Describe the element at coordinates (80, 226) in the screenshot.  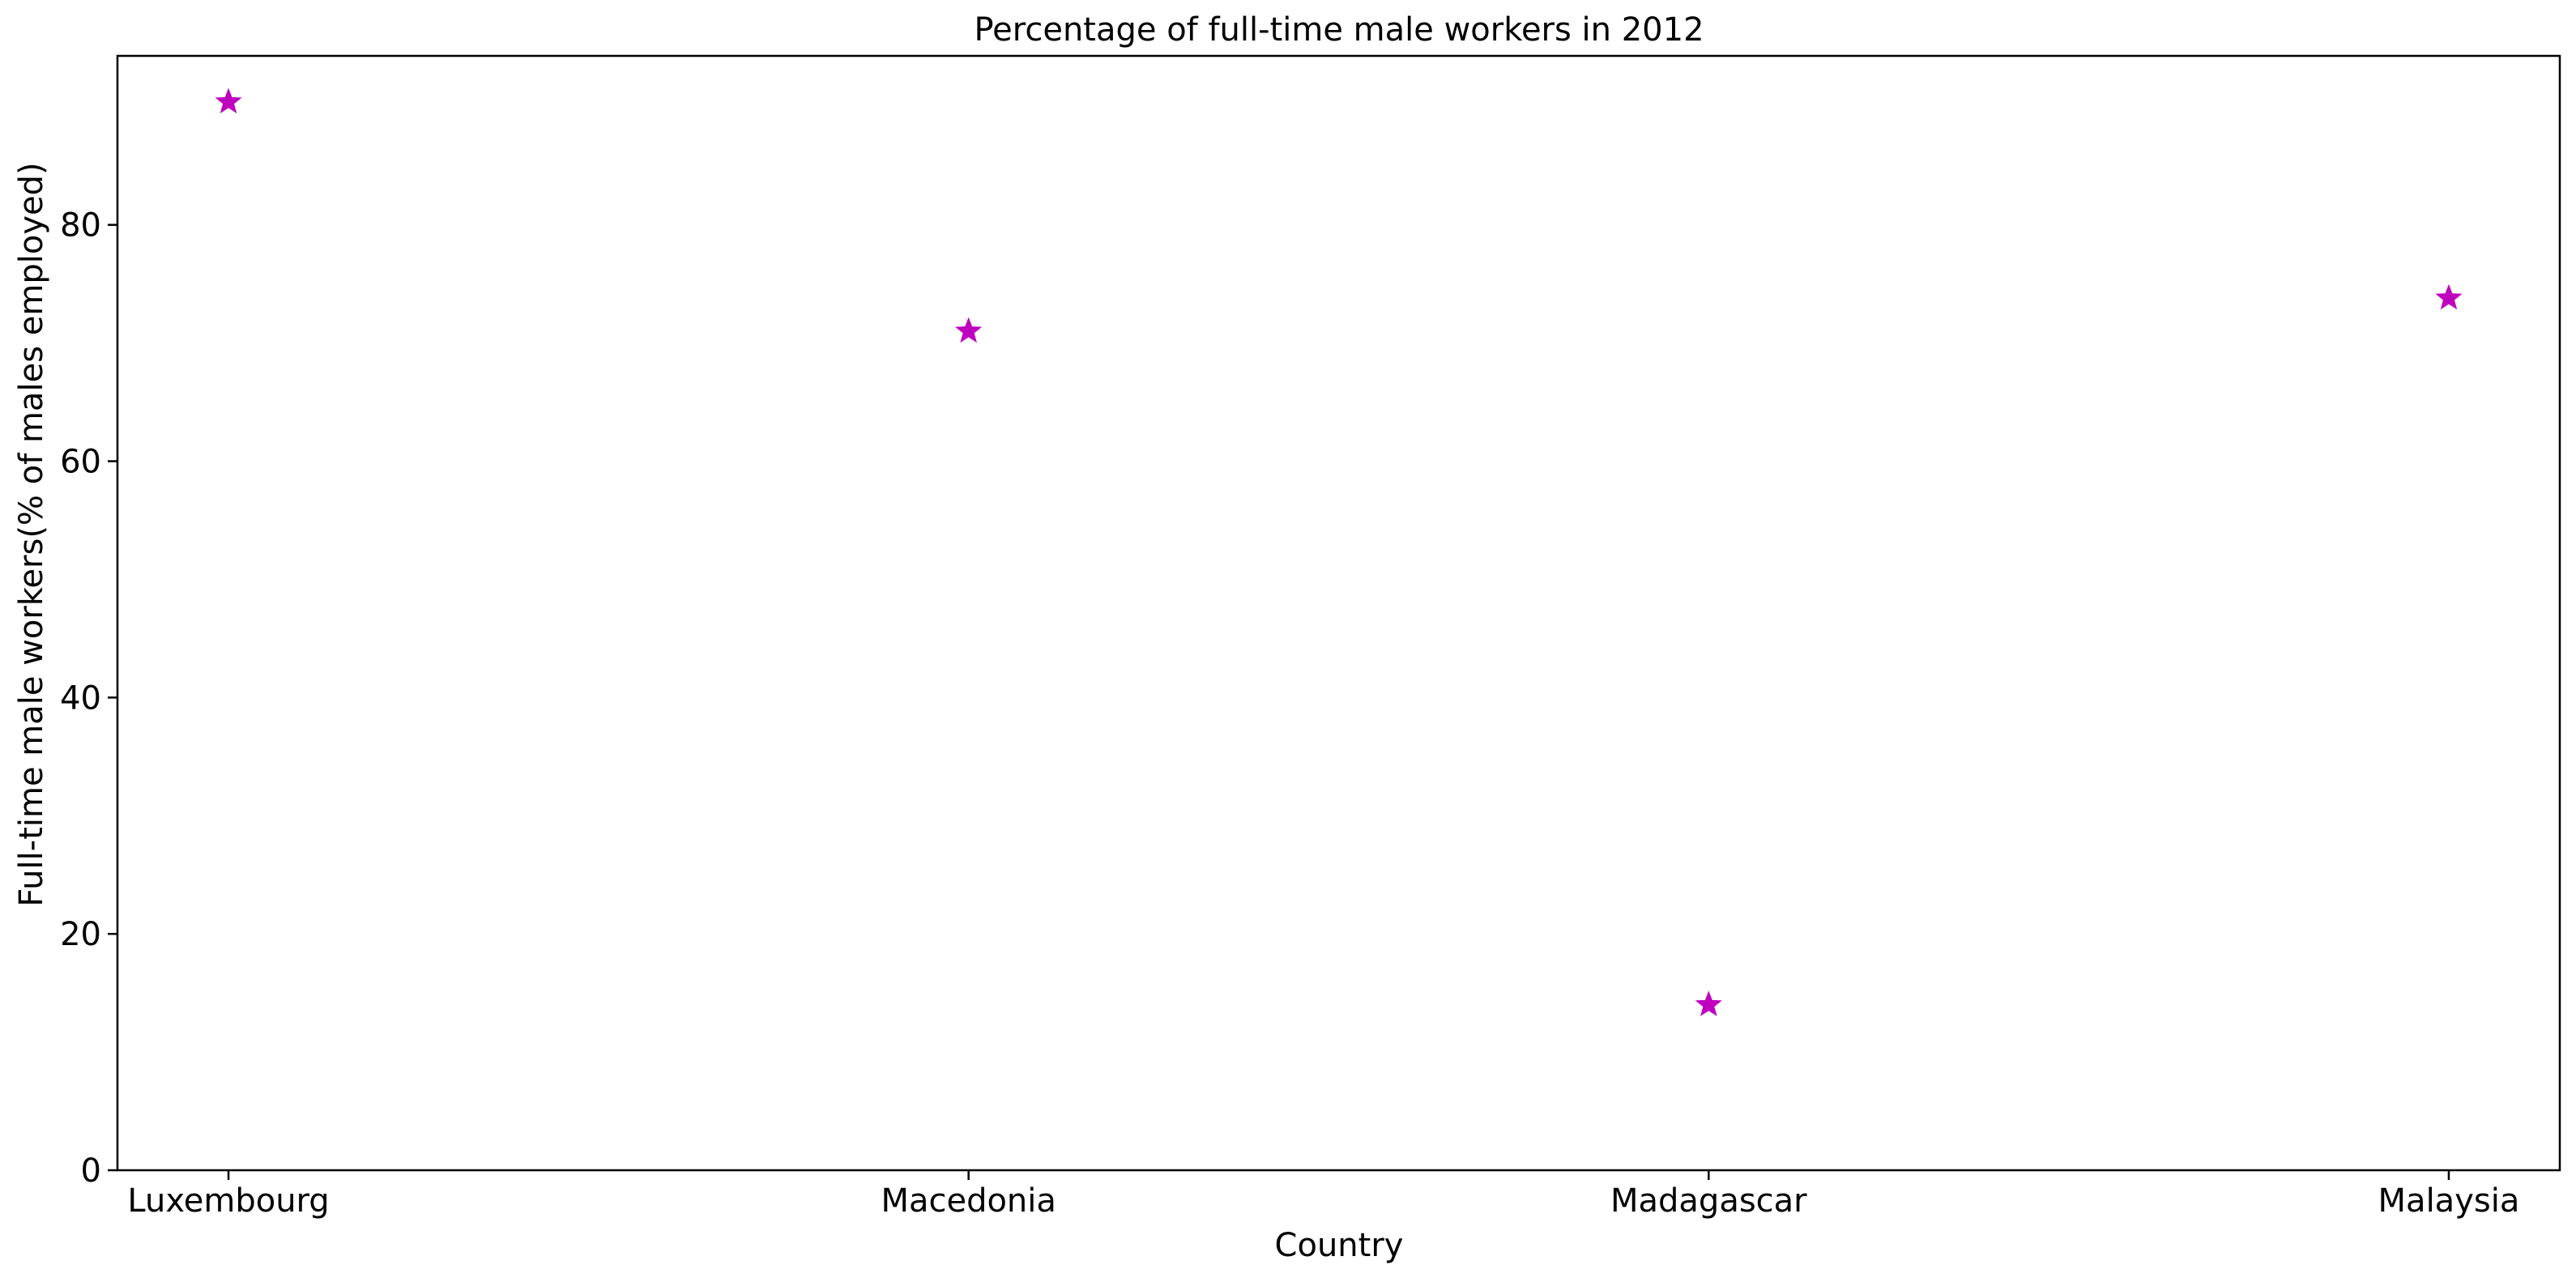
I see `y-tick-label: 80` at that location.